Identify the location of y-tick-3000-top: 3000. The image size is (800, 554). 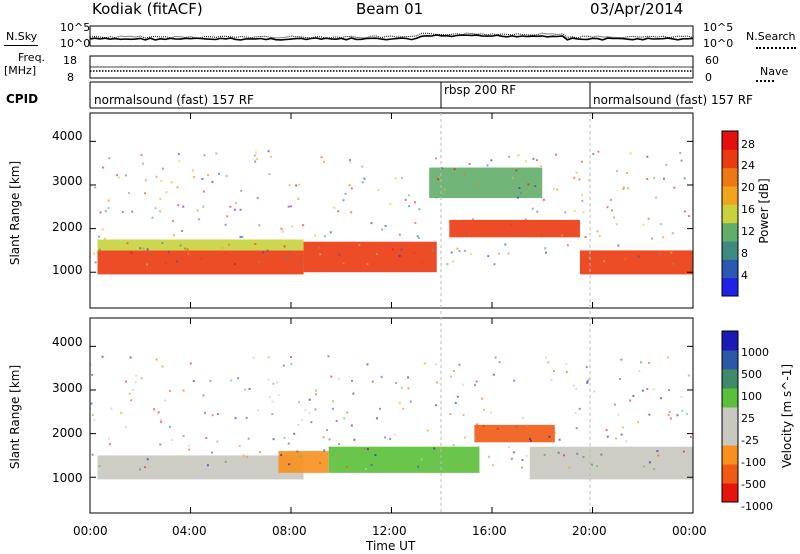
(67, 181).